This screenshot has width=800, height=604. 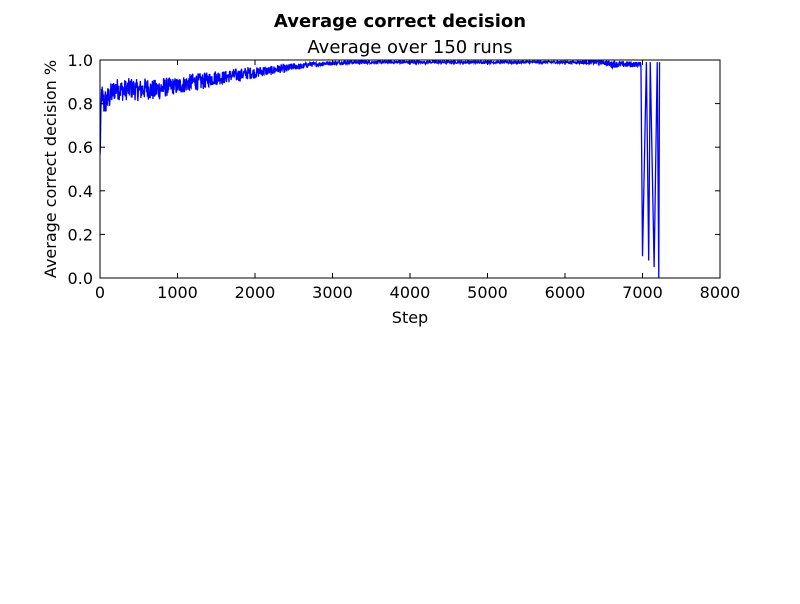 What do you see at coordinates (409, 47) in the screenshot?
I see `chart-subtitle: Average over 150 runs` at bounding box center [409, 47].